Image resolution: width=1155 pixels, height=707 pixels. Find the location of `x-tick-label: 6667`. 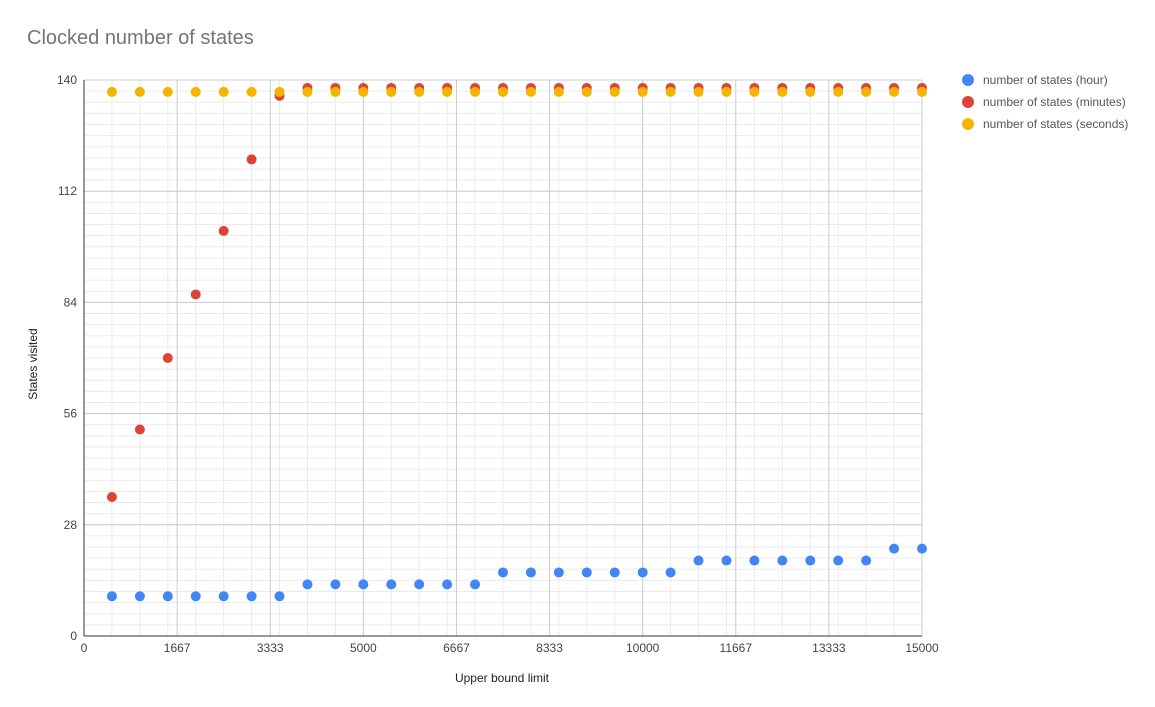

x-tick-label: 6667 is located at coordinates (456, 648).